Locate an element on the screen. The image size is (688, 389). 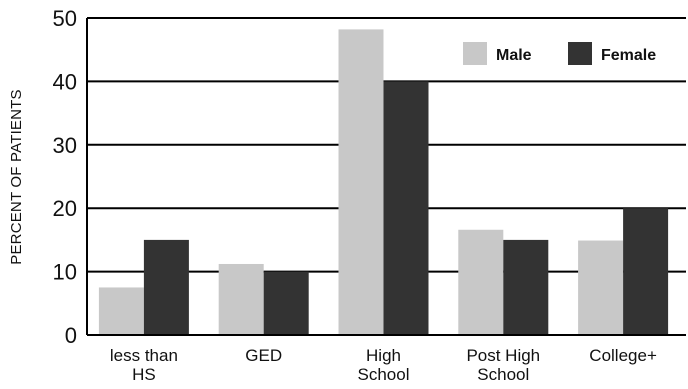
legend: Male Female is located at coordinates (559, 53).